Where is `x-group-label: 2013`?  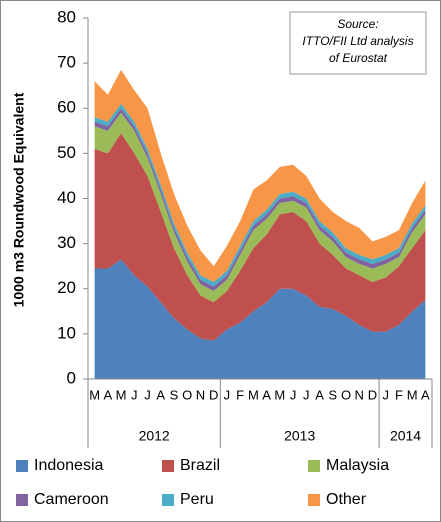
x-group-label: 2013 is located at coordinates (299, 436).